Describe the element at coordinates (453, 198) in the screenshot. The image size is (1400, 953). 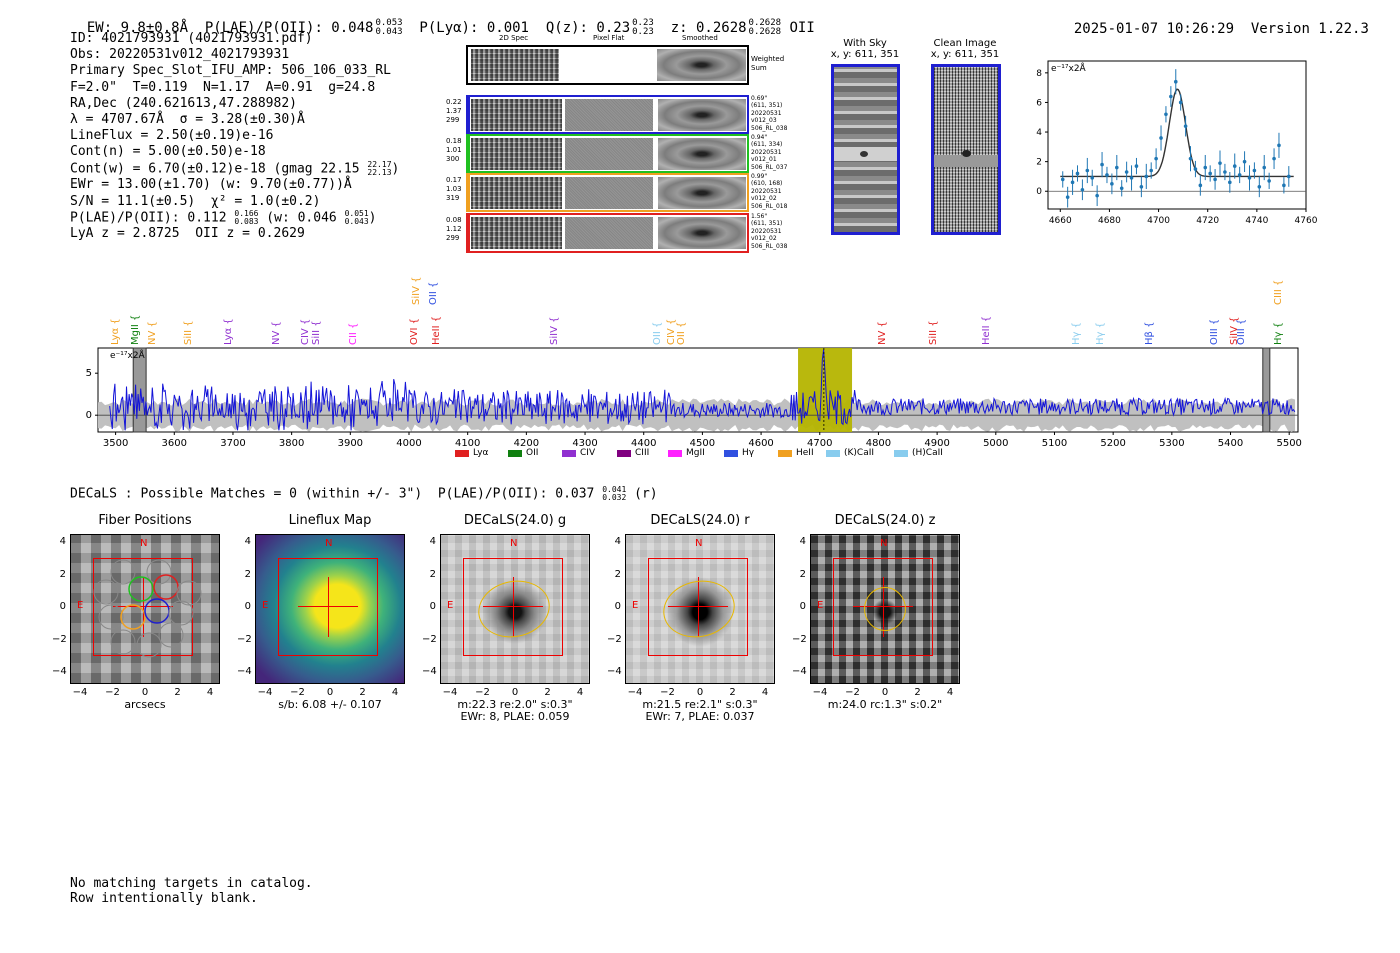
I see `row-stat: 319` at that location.